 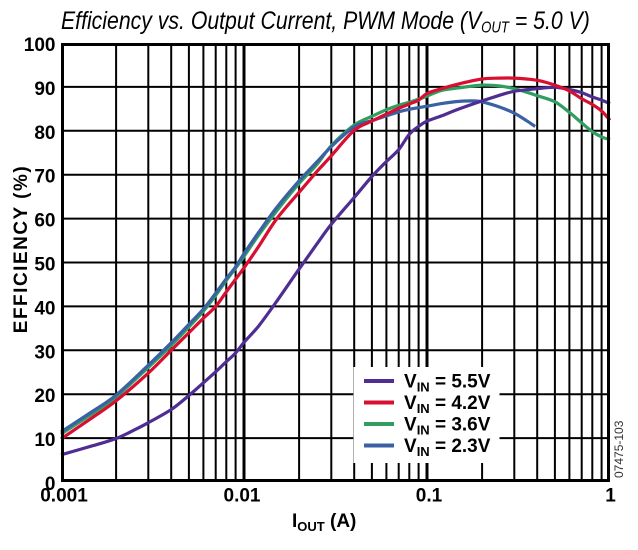 What do you see at coordinates (44, 133) in the screenshot?
I see `svg-text: 80` at bounding box center [44, 133].